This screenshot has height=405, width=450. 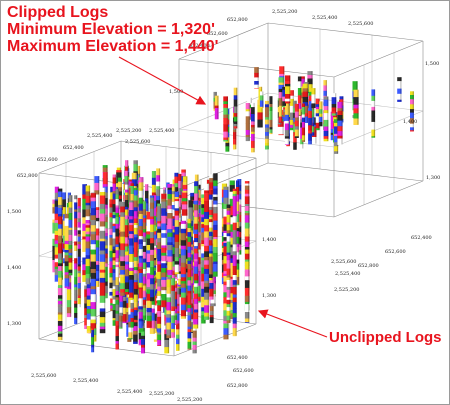 I want to click on easting-label: 2,525,400, so click(x=129, y=392).